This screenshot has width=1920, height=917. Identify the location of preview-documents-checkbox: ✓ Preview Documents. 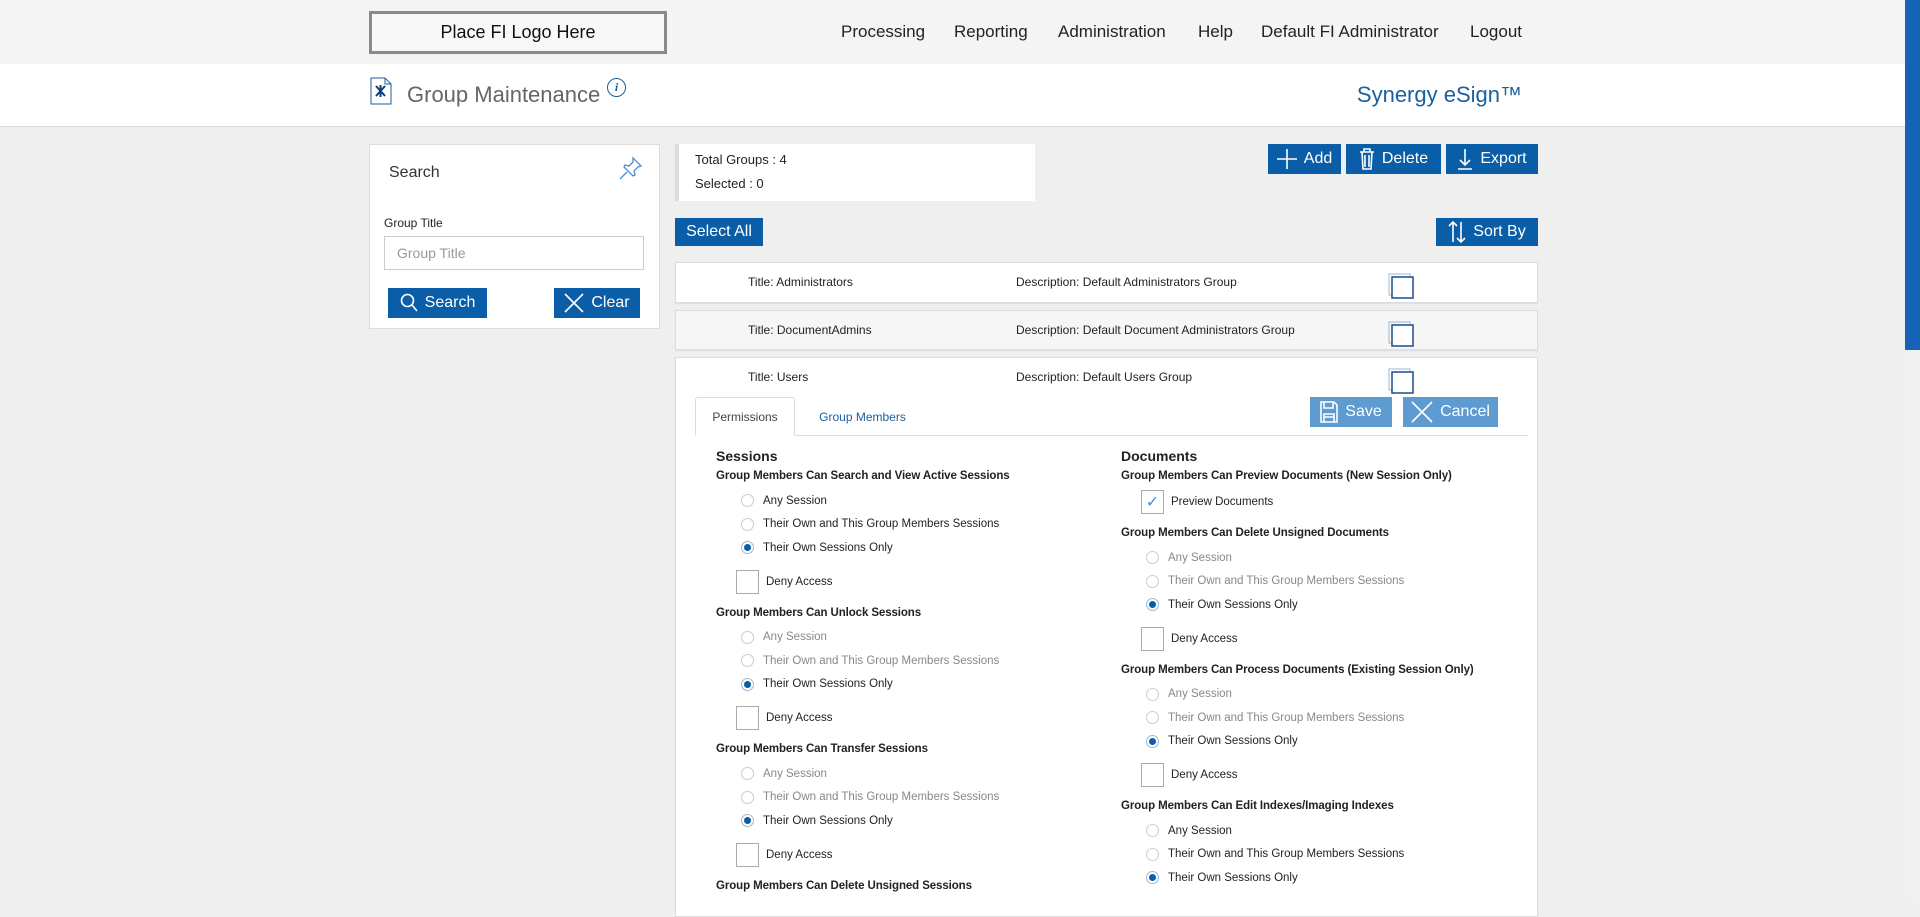
(1307, 502).